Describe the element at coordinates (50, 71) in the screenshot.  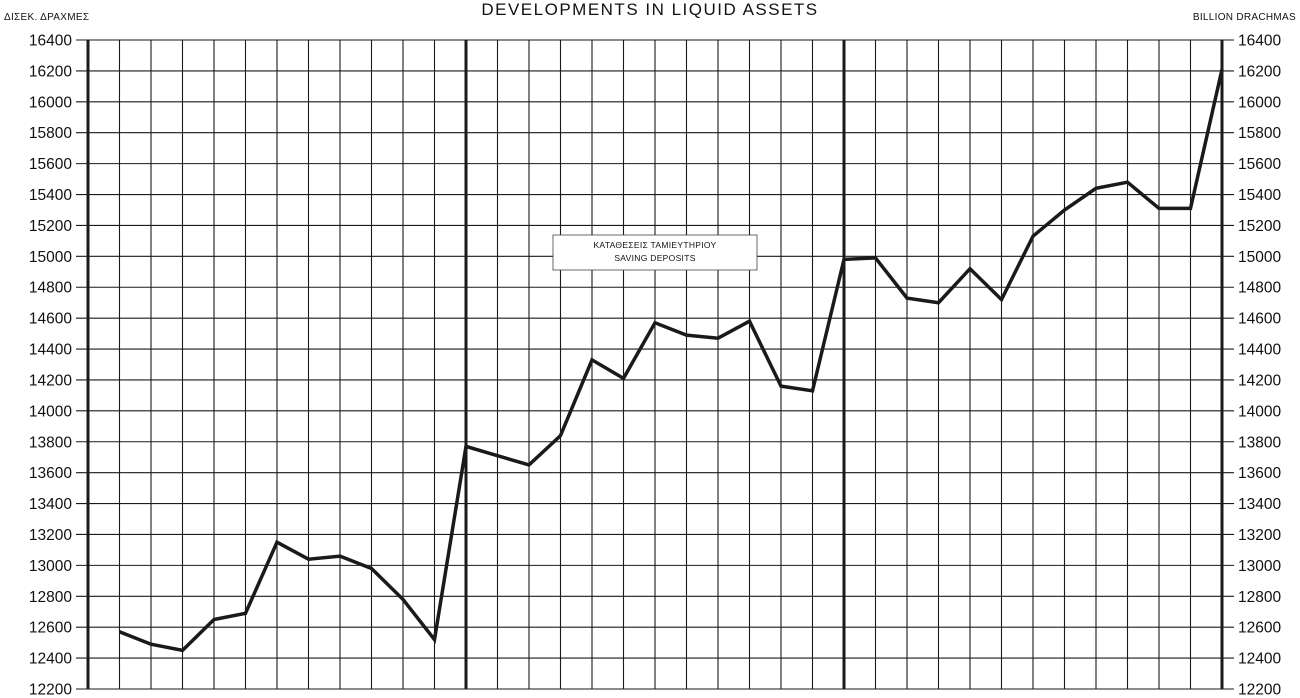
I see `y-tick-label-left: 16200` at that location.